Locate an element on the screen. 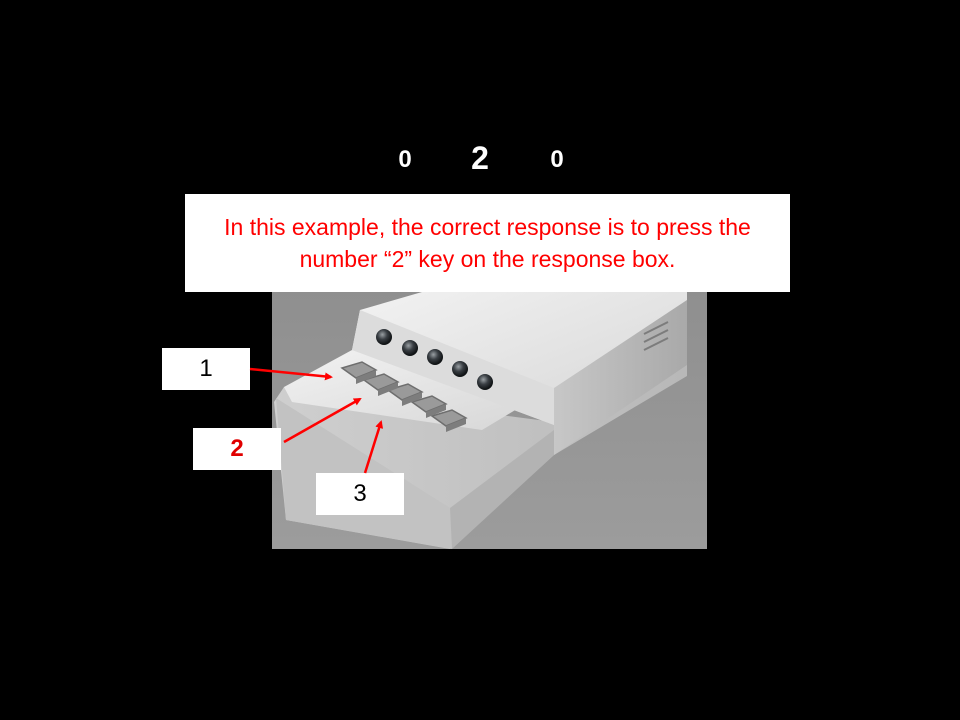 The height and width of the screenshot is (720, 960). key-label-1: 1 is located at coordinates (206, 369).